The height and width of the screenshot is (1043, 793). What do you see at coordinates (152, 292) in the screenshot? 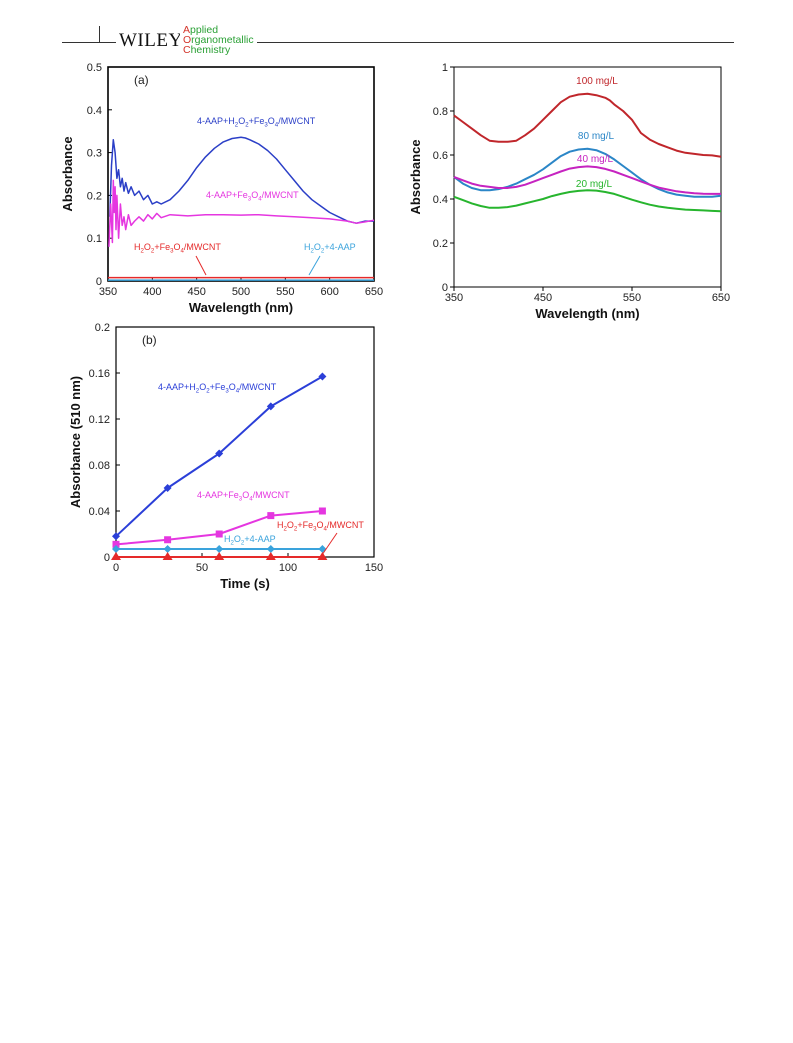
I see `chart-a-xtick-label: 400` at bounding box center [152, 292].